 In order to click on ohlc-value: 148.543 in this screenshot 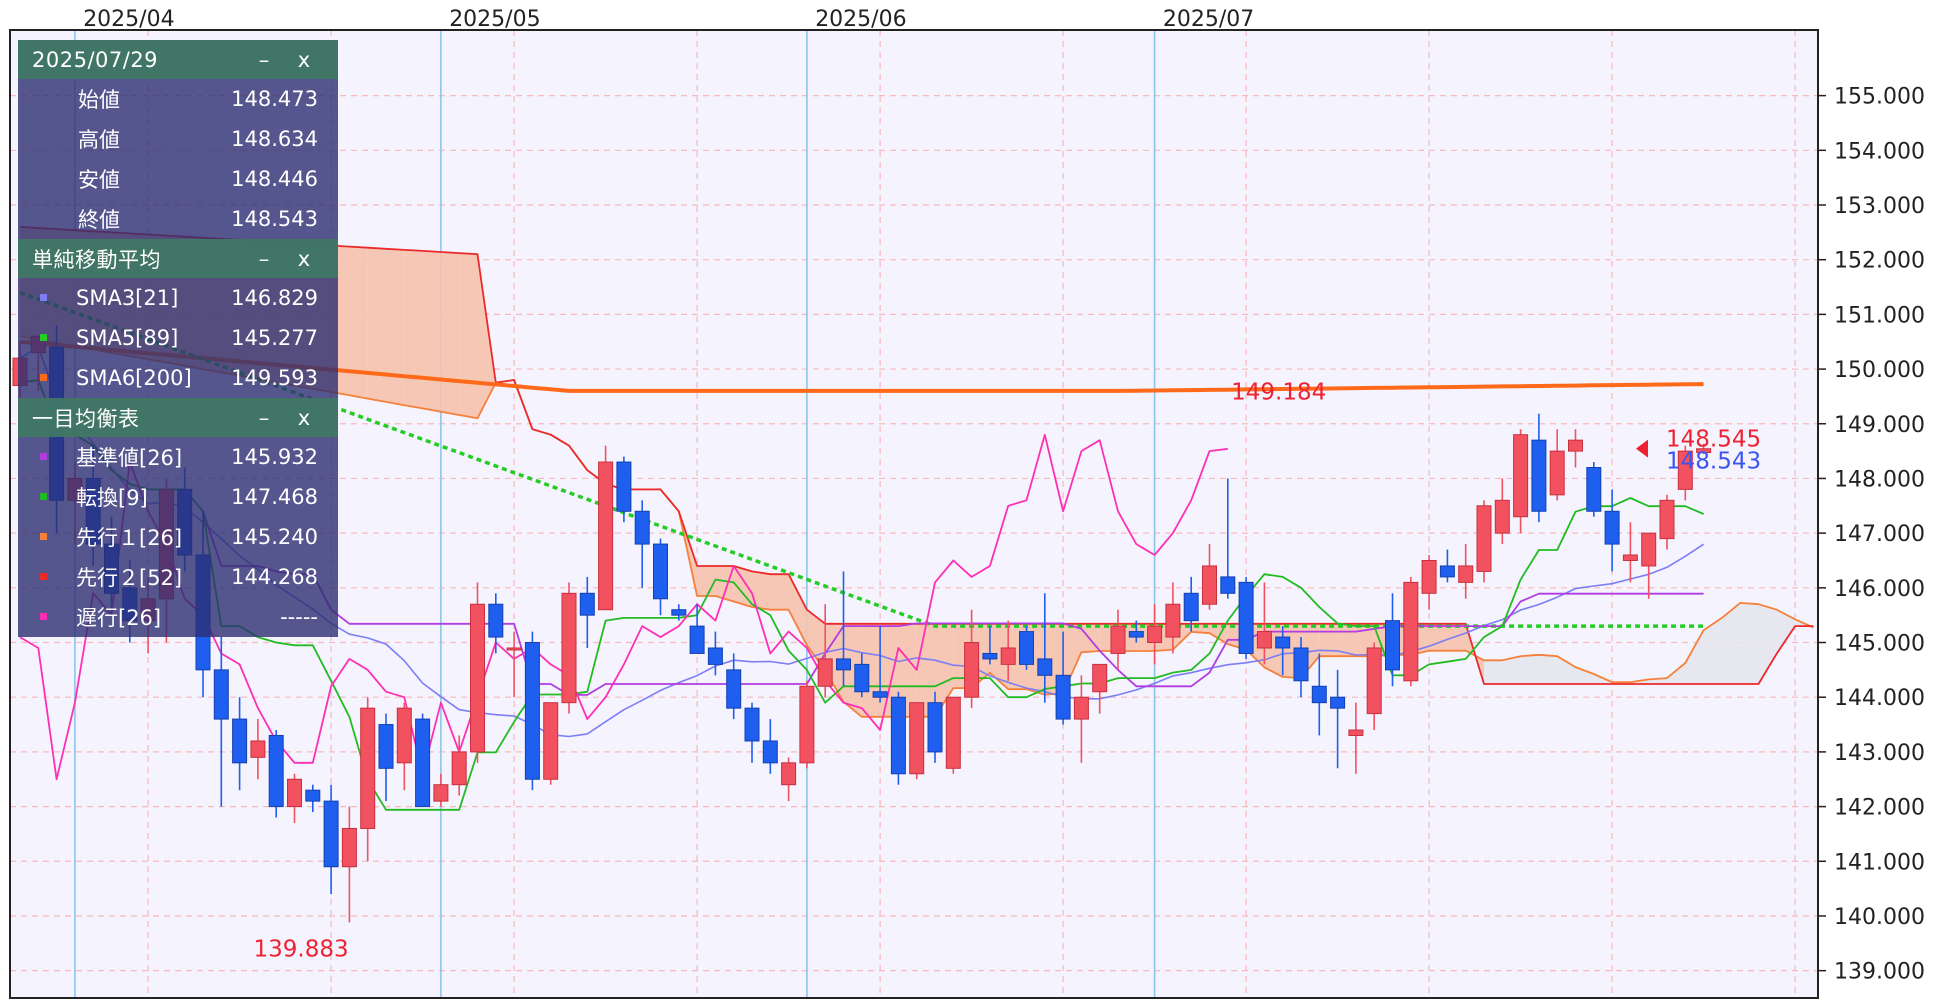, I will do `click(274, 219)`.